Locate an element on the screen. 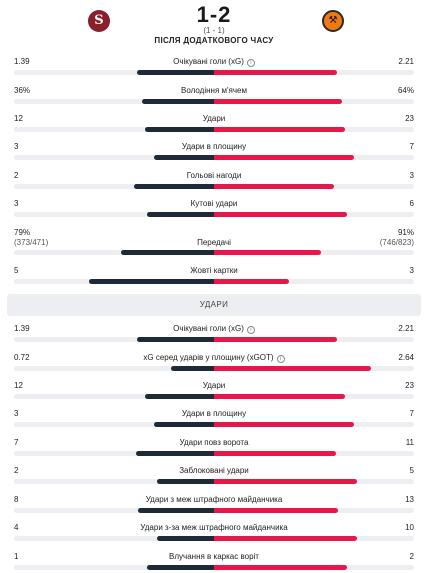 Image resolution: width=428 pixels, height=573 pixels. stat-row: 3 6 Кутові удари is located at coordinates (214, 212).